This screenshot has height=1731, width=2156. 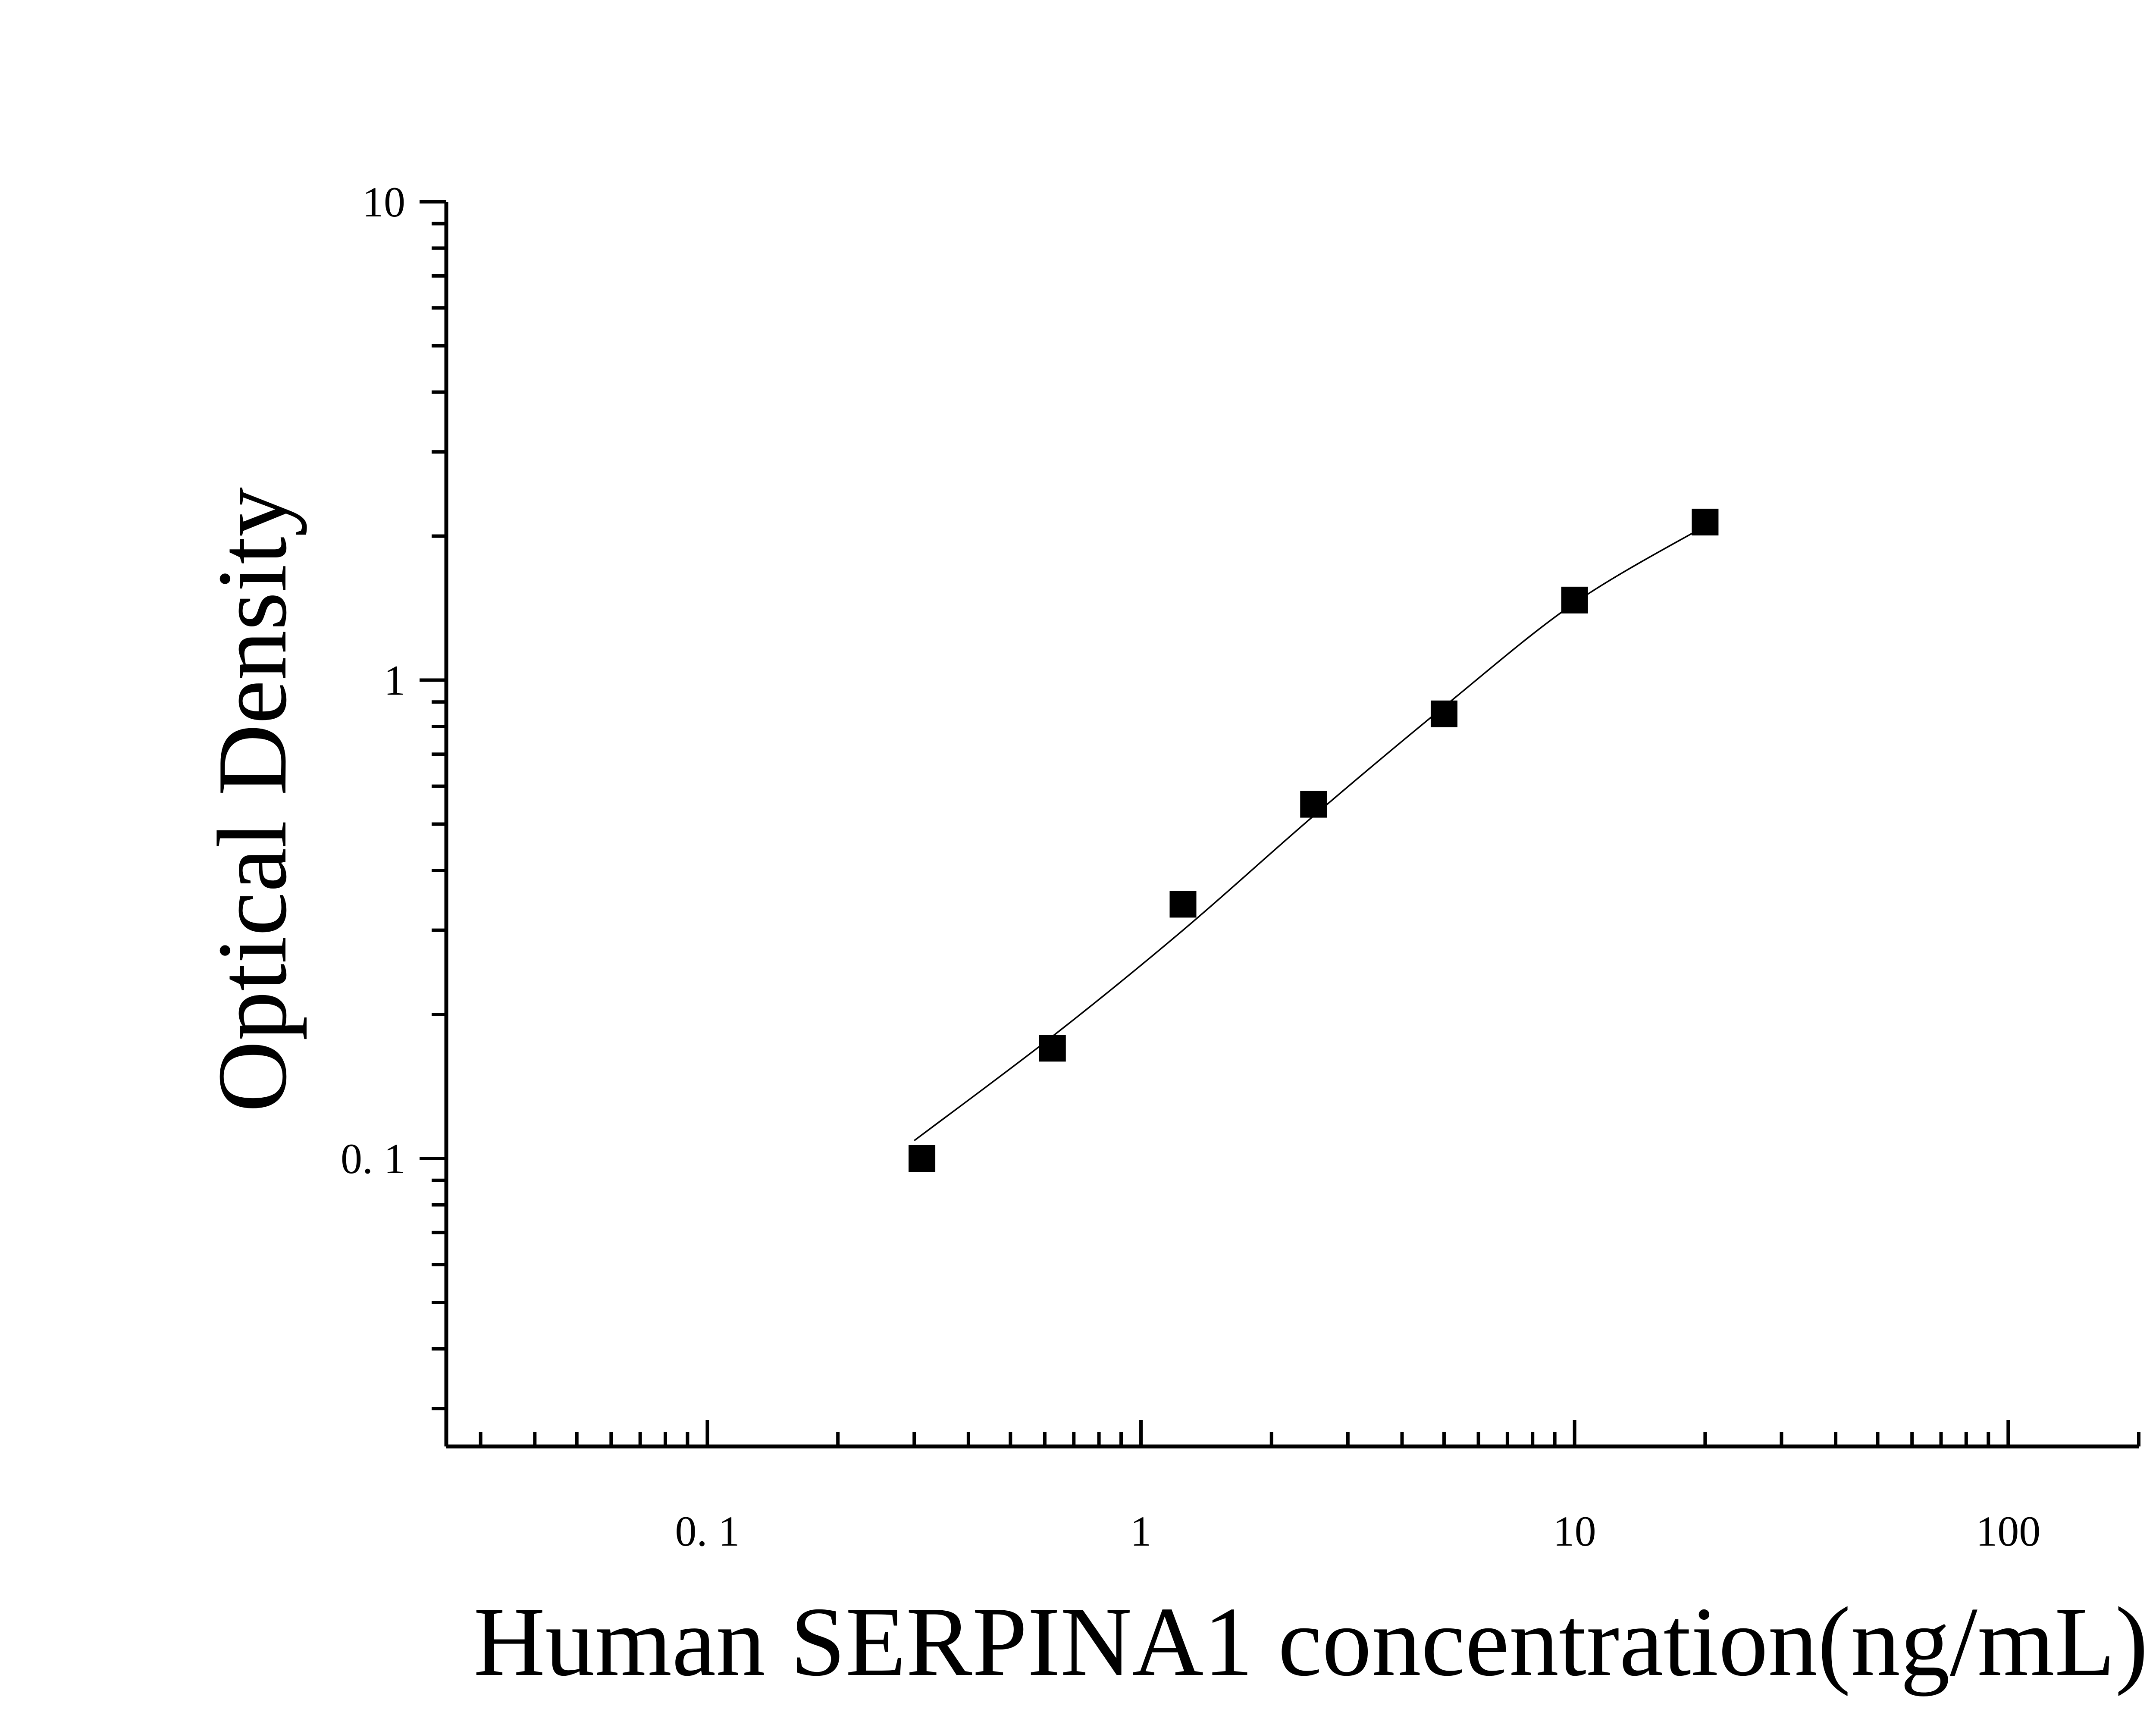 I want to click on data-markers, so click(x=1314, y=840).